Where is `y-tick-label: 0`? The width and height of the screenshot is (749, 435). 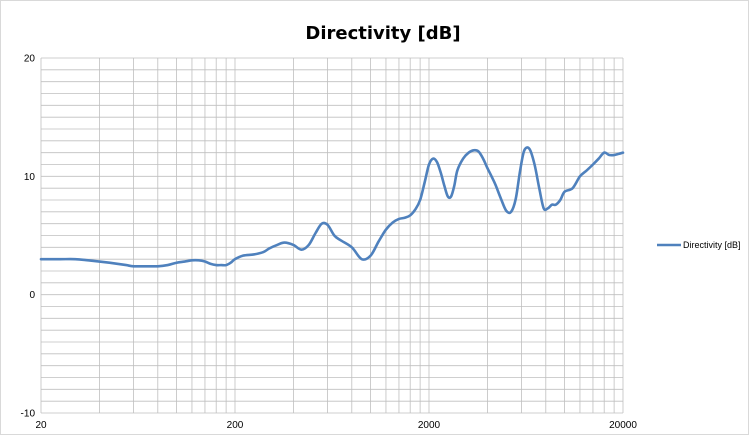 y-tick-label: 0 is located at coordinates (32, 295).